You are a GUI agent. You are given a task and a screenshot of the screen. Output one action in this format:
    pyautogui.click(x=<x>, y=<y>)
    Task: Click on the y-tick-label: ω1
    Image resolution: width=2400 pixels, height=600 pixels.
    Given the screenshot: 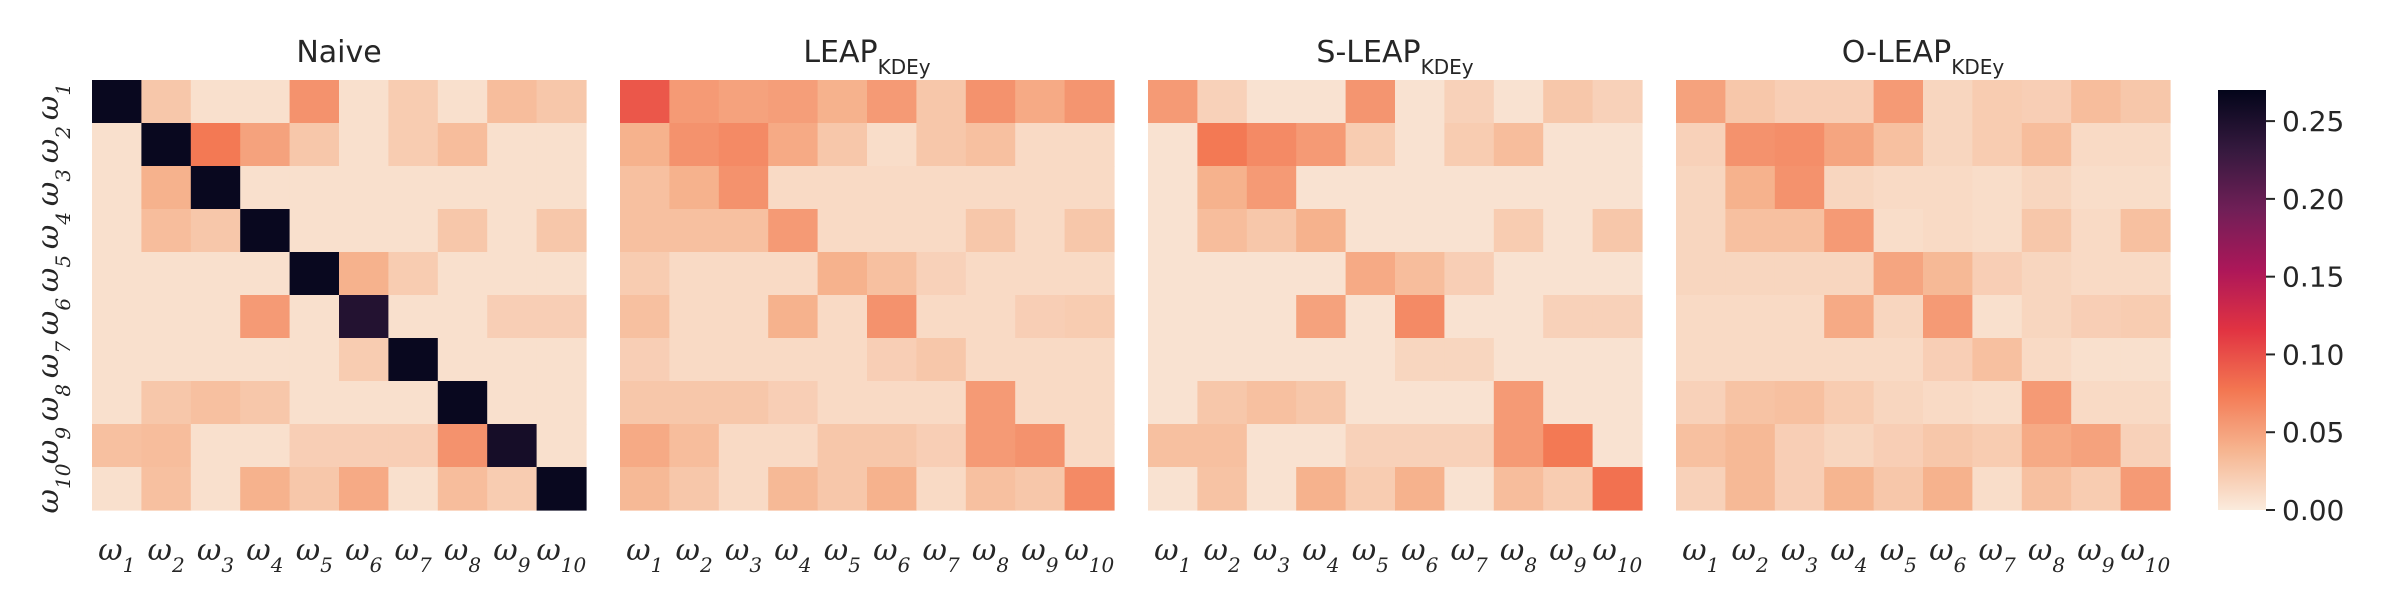 What is the action you would take?
    pyautogui.click(x=53, y=101)
    